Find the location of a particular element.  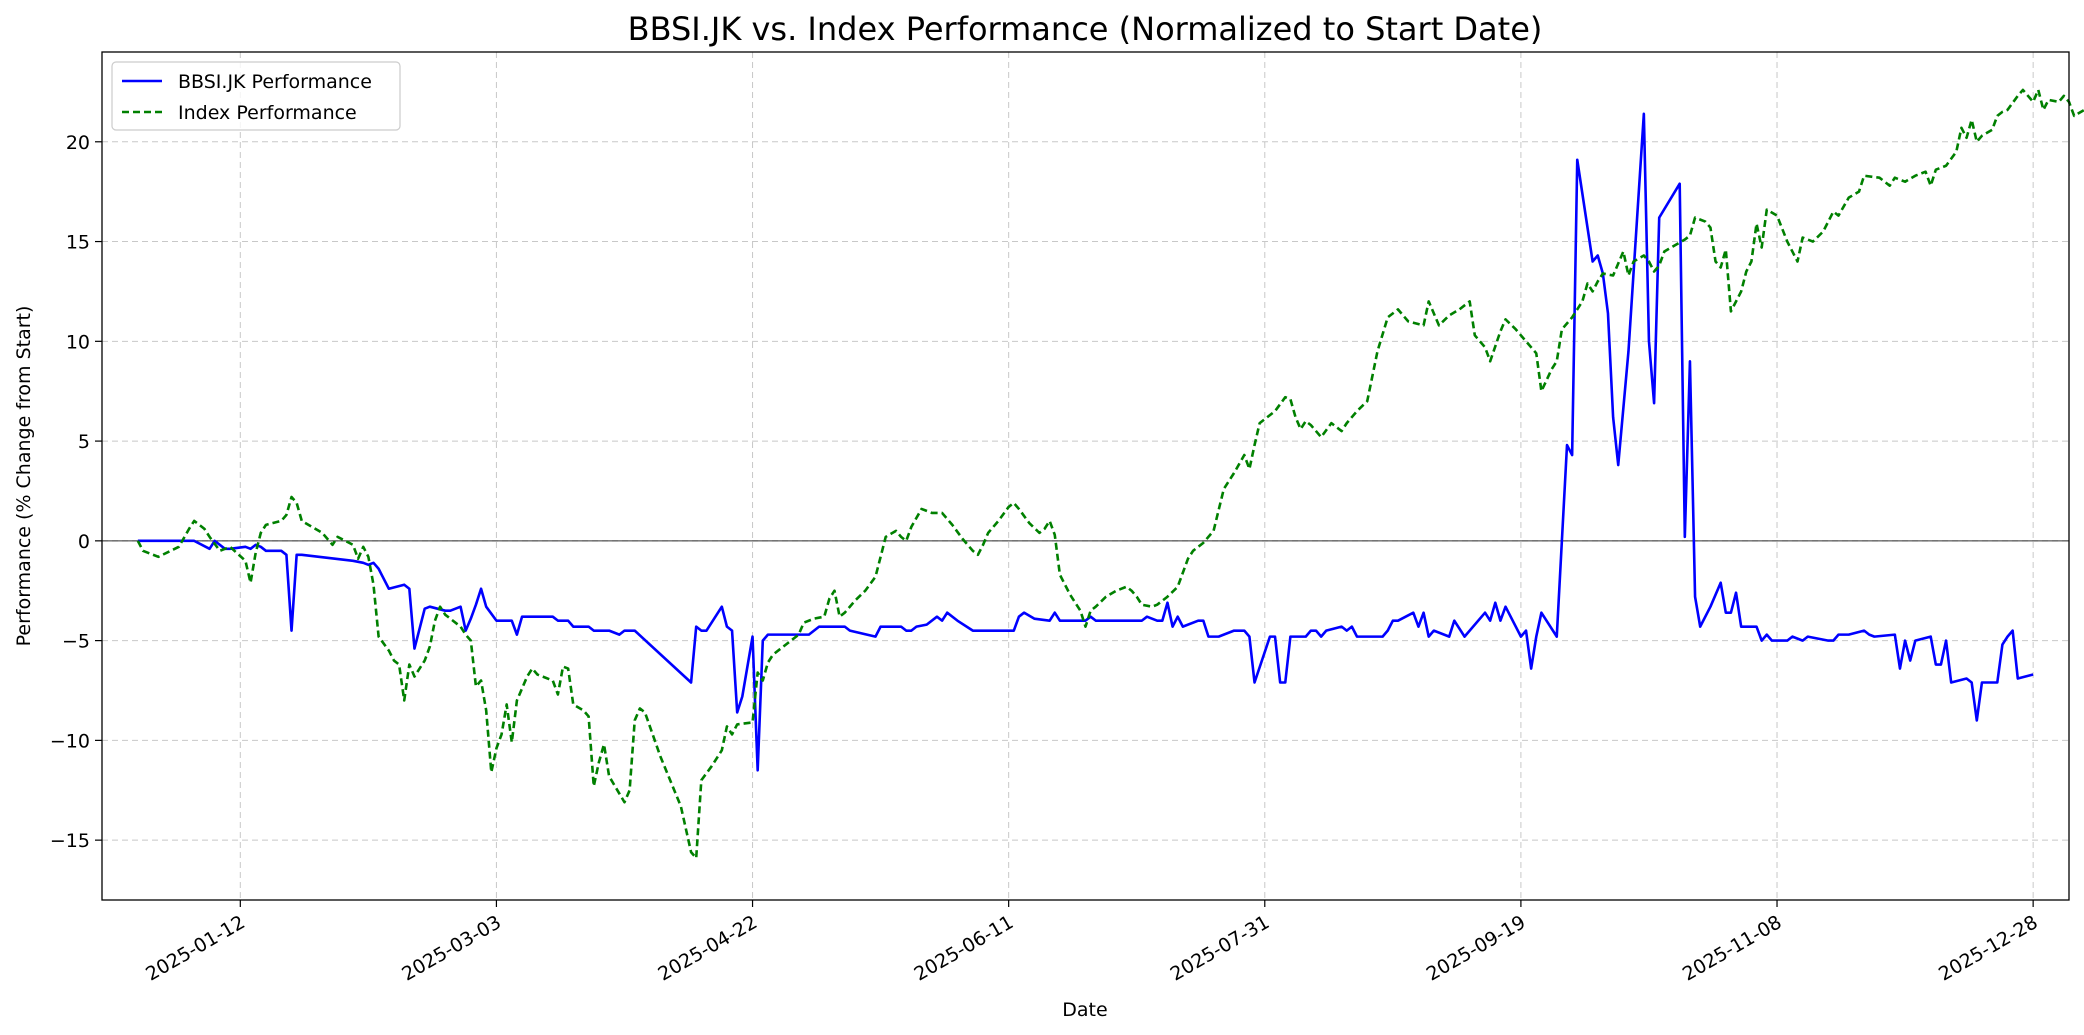

y-tick-label: 5 is located at coordinates (84, 442).